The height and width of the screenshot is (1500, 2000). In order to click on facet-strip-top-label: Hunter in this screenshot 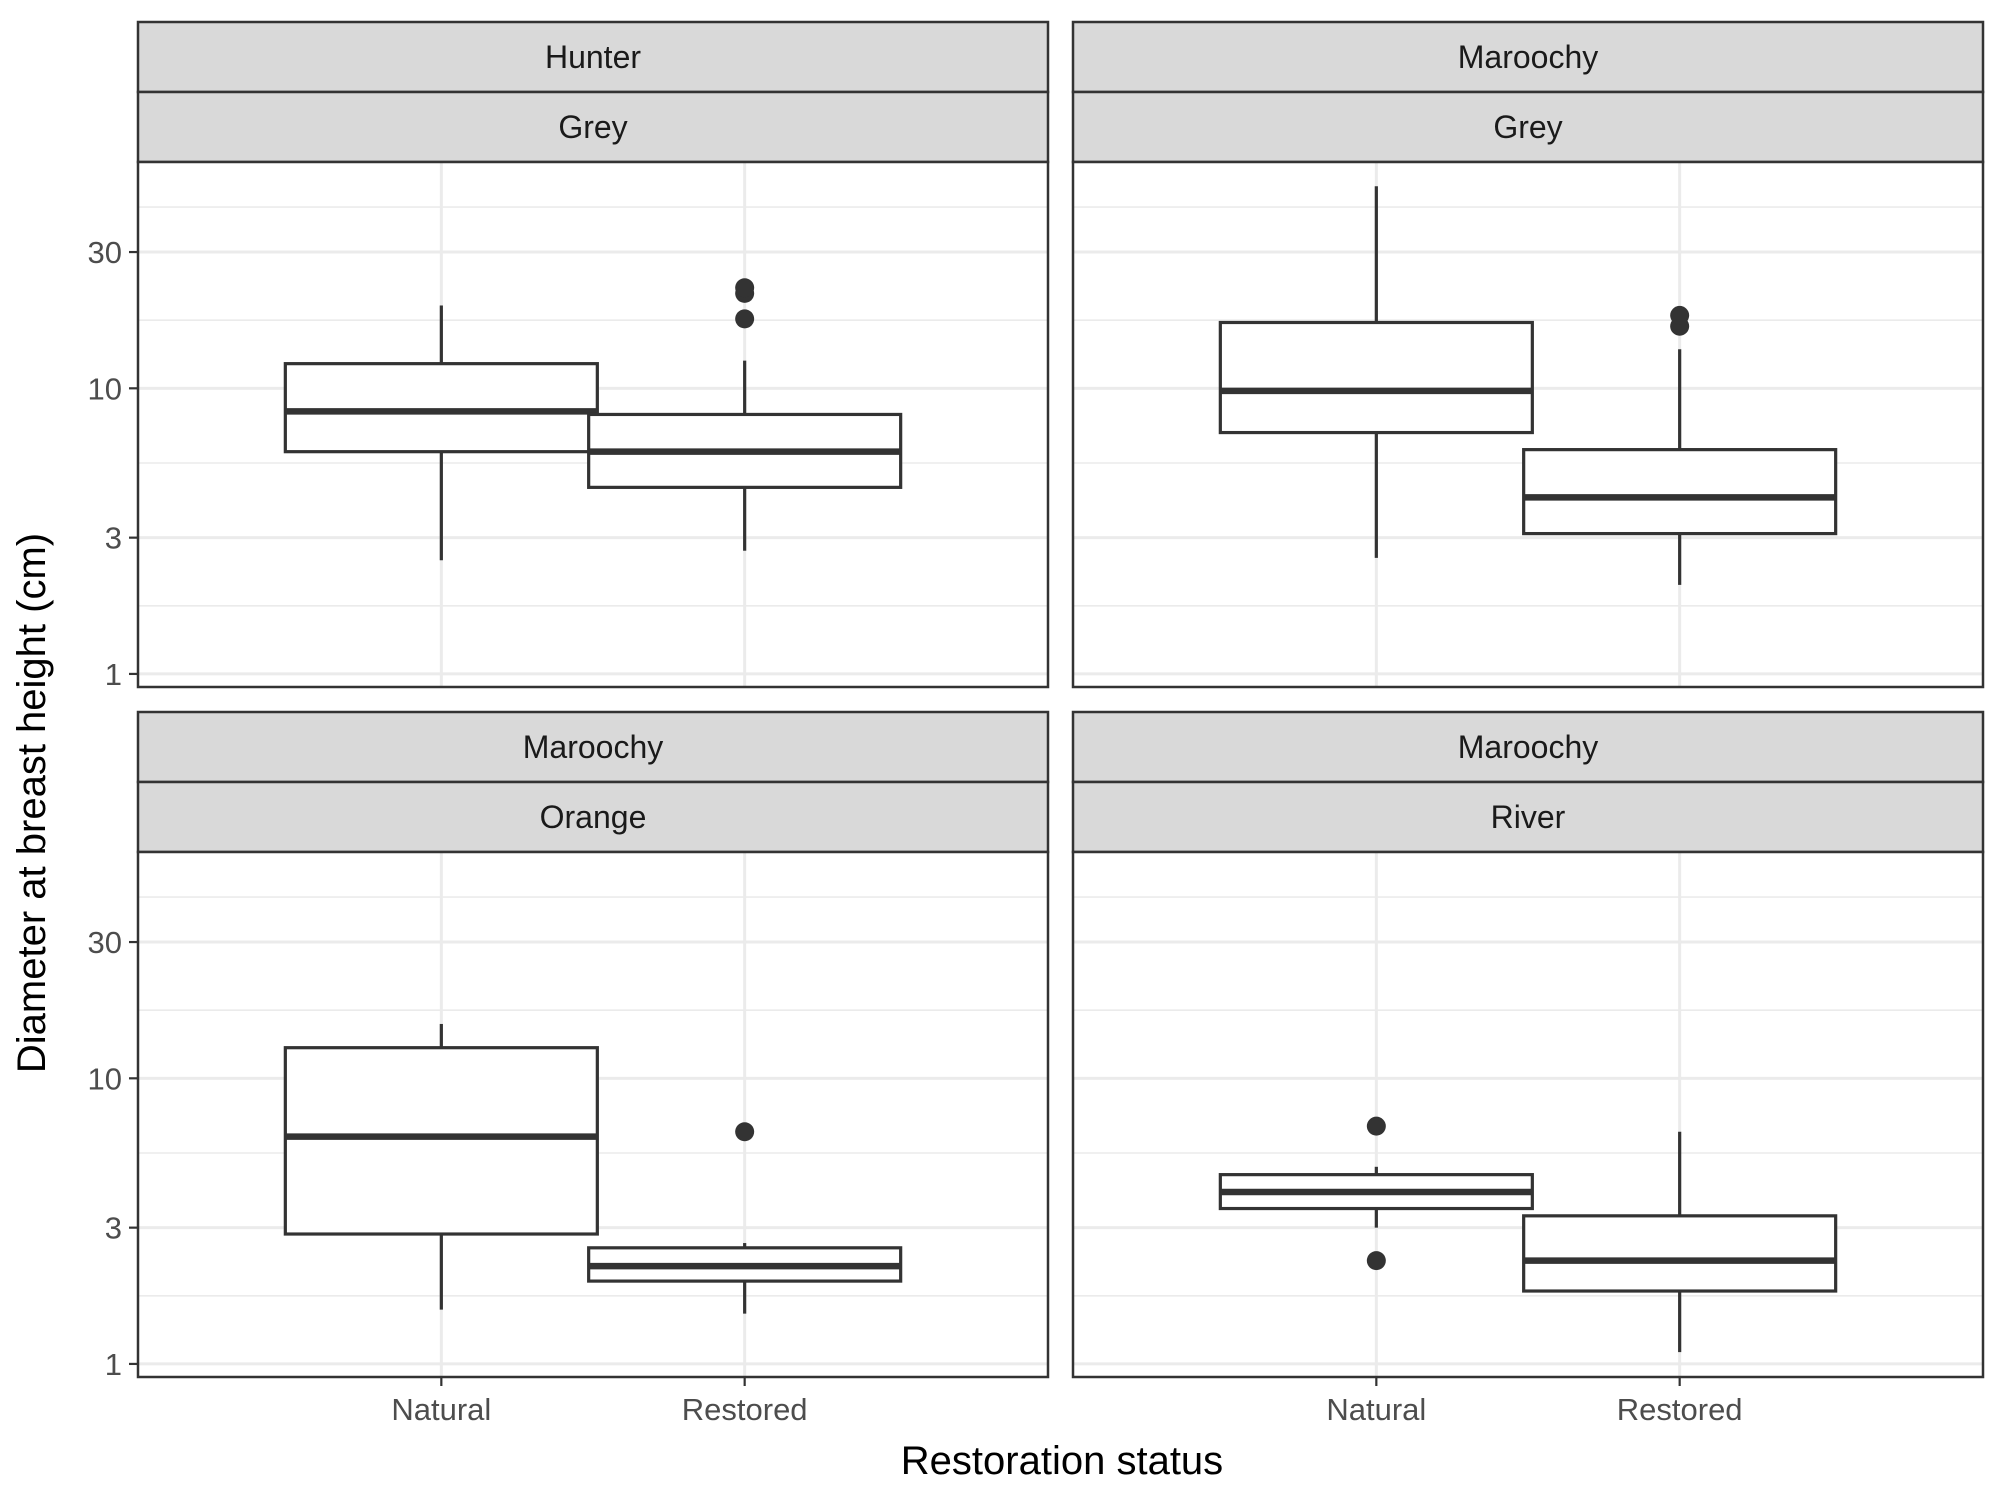, I will do `click(593, 57)`.